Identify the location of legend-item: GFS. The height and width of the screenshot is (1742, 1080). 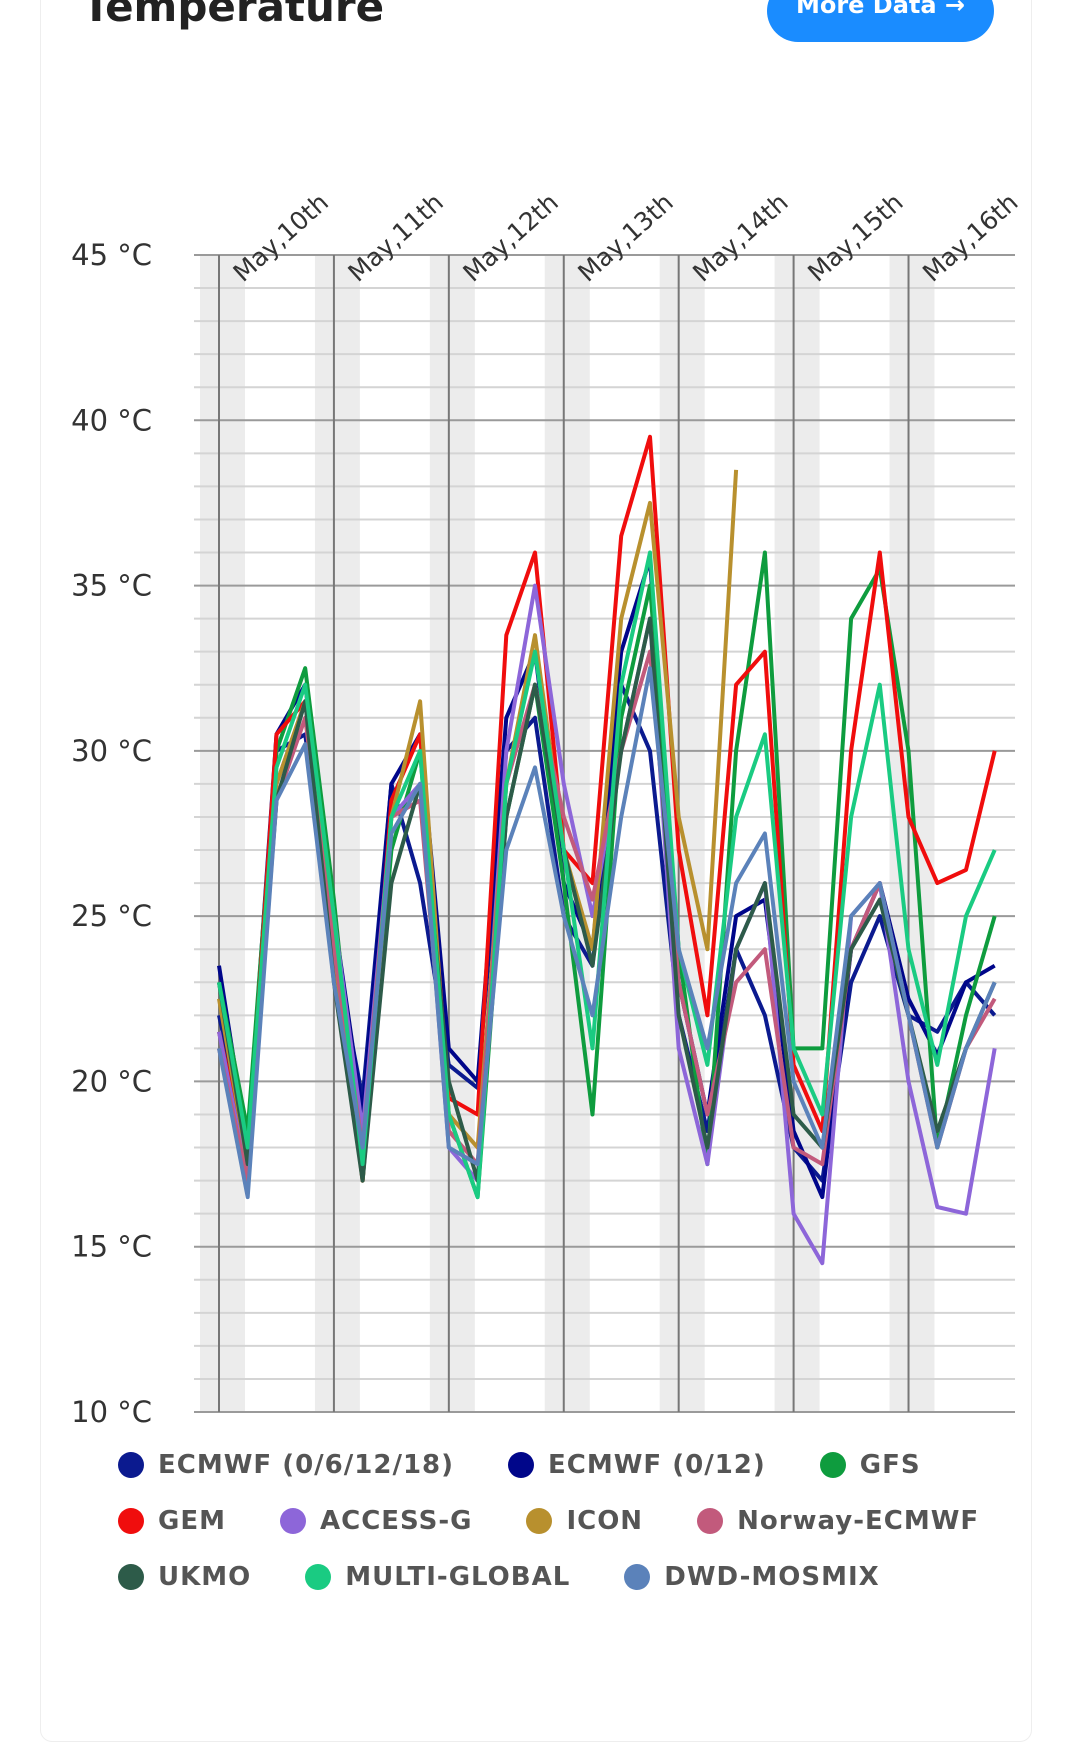
(870, 1465).